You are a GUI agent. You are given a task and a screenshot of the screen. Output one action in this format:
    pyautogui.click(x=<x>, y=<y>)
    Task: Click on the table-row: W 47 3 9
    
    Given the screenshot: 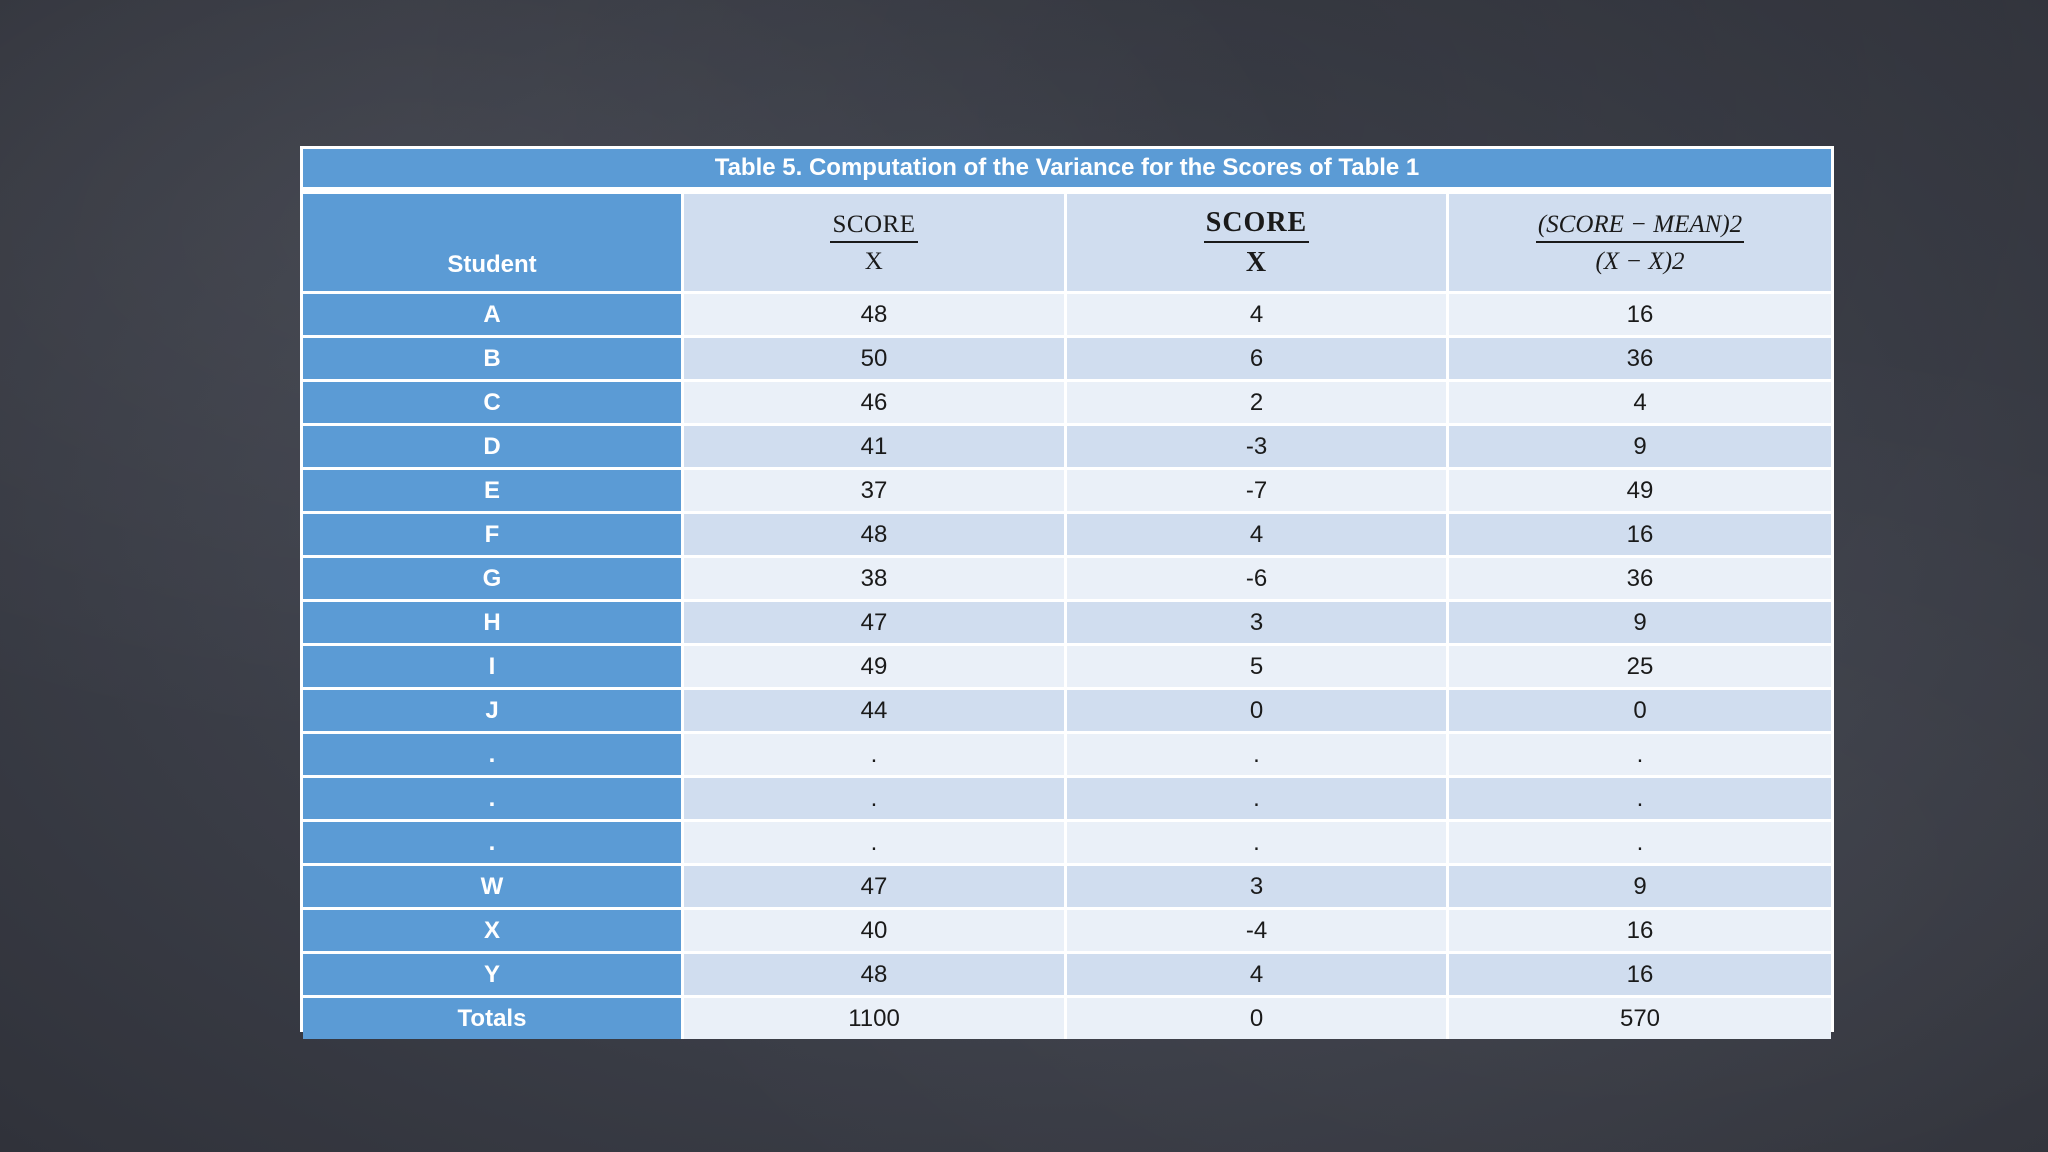 What is the action you would take?
    pyautogui.click(x=1067, y=888)
    